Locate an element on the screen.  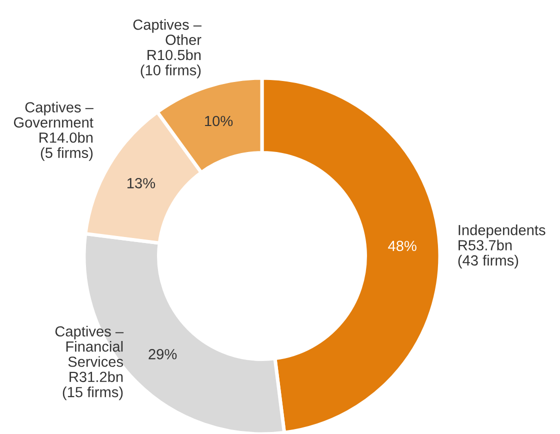
slice-label: Captives – Government R14.0bn (5 firms) is located at coordinates (54, 131).